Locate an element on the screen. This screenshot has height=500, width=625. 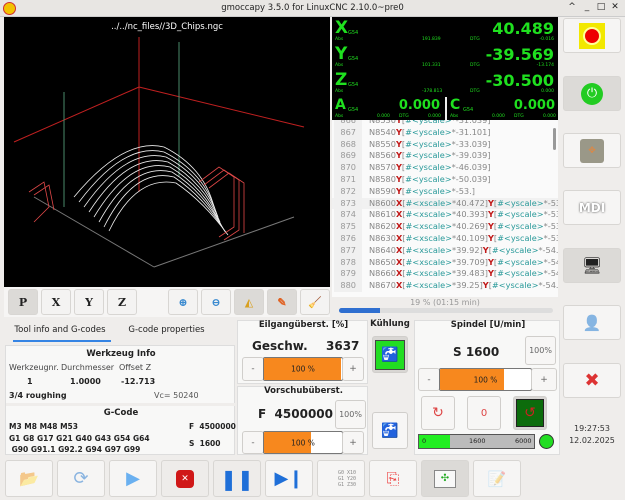
gcode-line: 871 N8580Y[#<yscale>*-50.039] is located at coordinates (445, 180).